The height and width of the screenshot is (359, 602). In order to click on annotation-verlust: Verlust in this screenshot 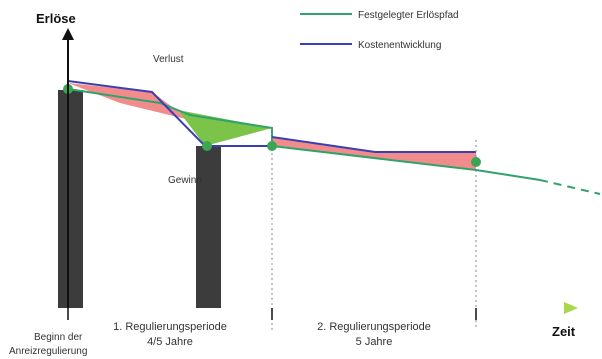, I will do `click(168, 59)`.